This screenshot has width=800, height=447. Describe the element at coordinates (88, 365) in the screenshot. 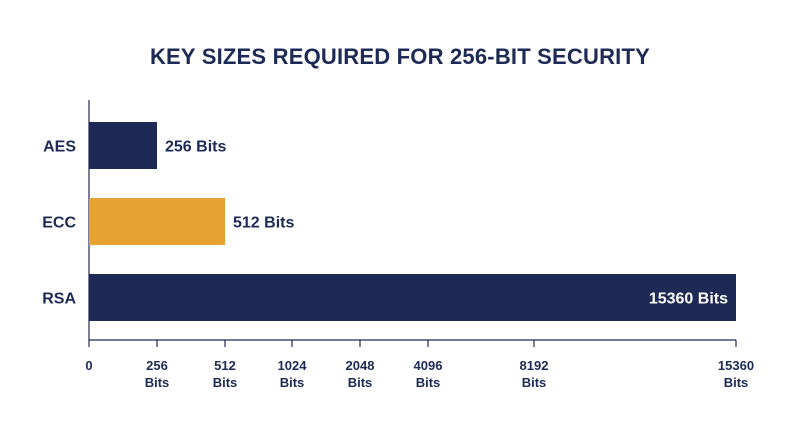

I see `x-tick-label-0: 0` at that location.